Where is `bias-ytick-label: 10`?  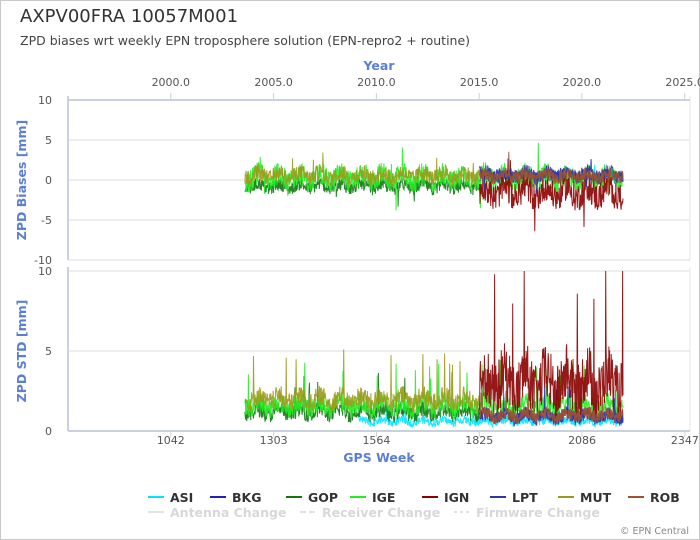
bias-ytick-label: 10 is located at coordinates (45, 100).